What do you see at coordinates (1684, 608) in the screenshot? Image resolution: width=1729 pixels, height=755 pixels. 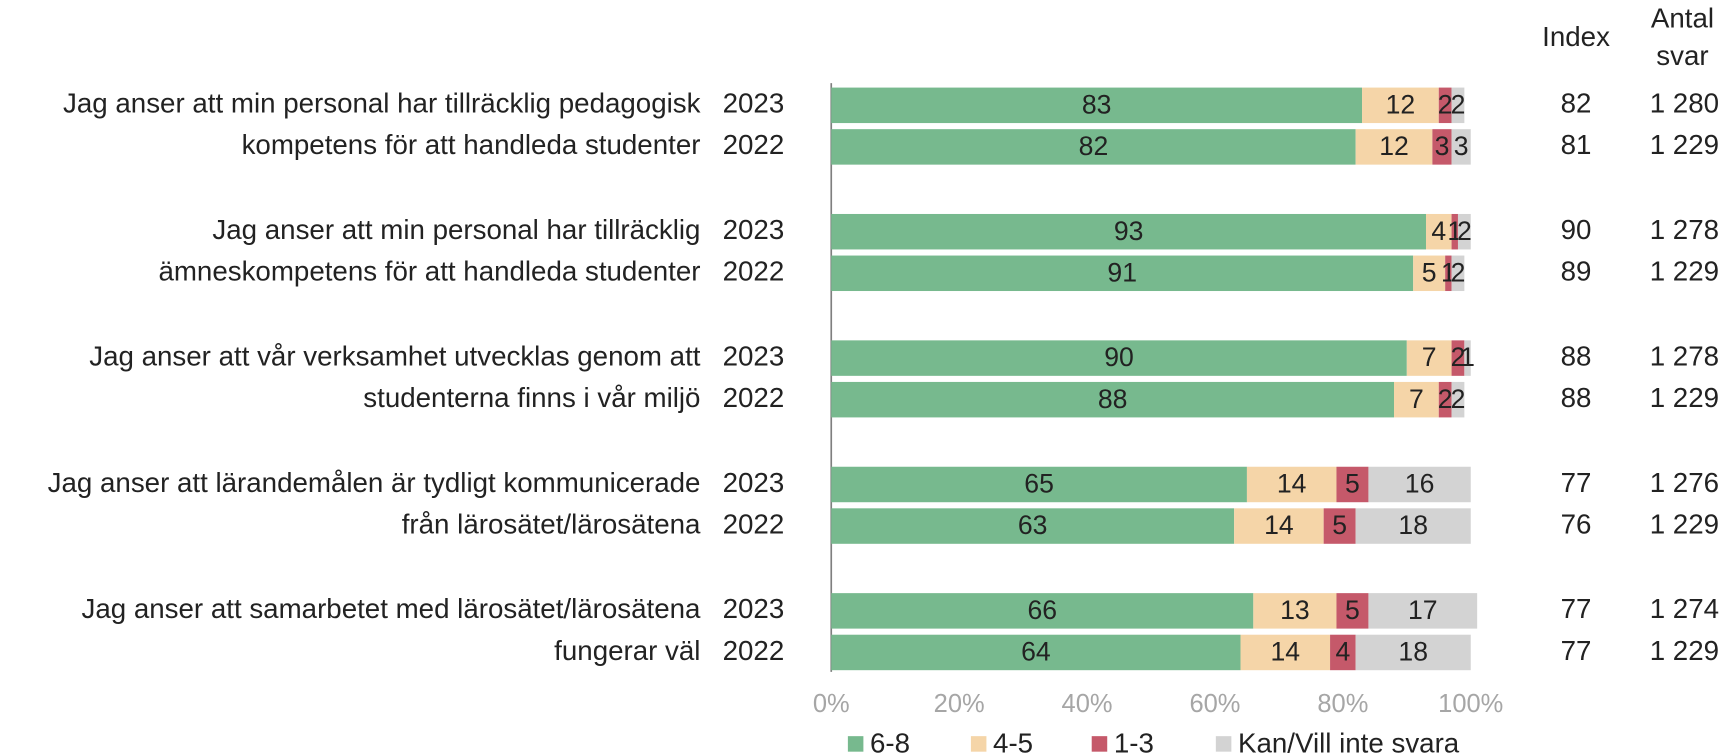 I see `count-value: 1 274` at bounding box center [1684, 608].